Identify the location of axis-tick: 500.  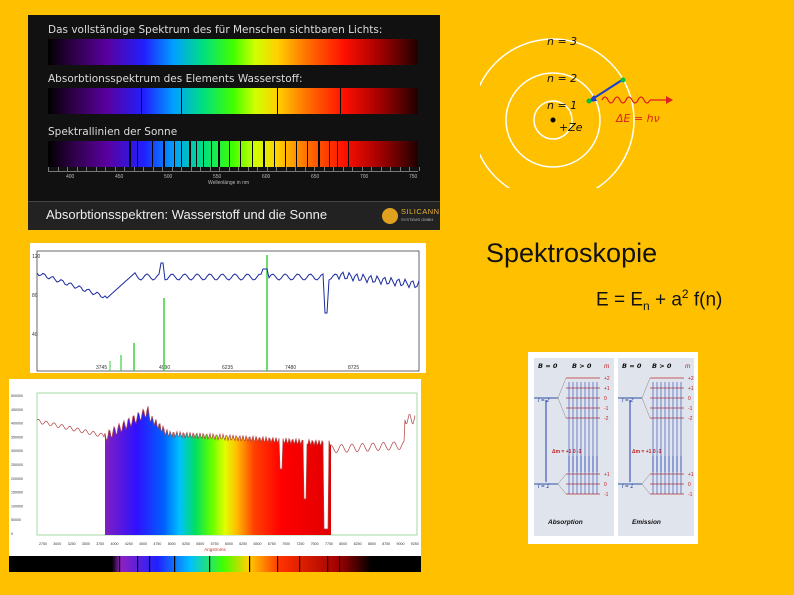
(168, 177).